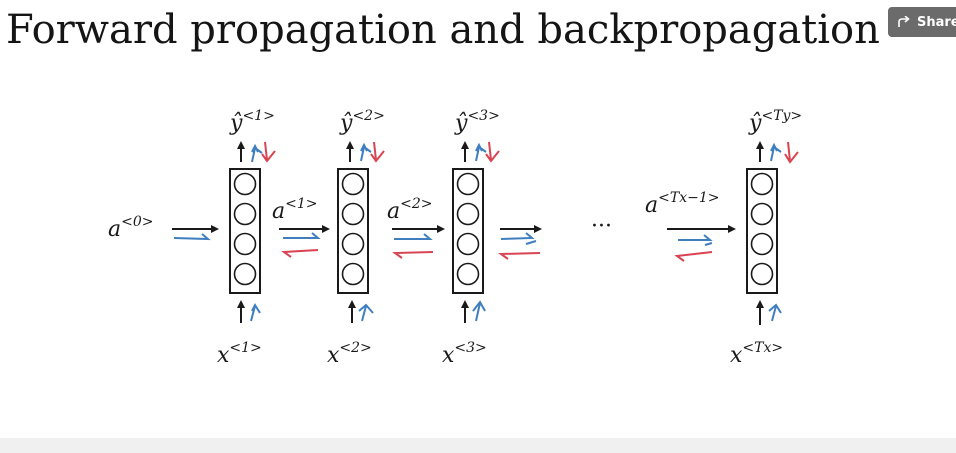 The height and width of the screenshot is (453, 956). I want to click on rnn-cell-3: ŷ<3> x<3>, so click(471, 238).